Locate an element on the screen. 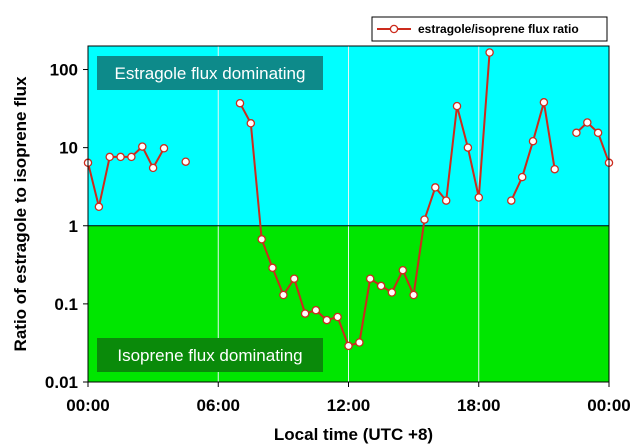 This screenshot has height=447, width=637. legend-marker-swatch is located at coordinates (394, 29).